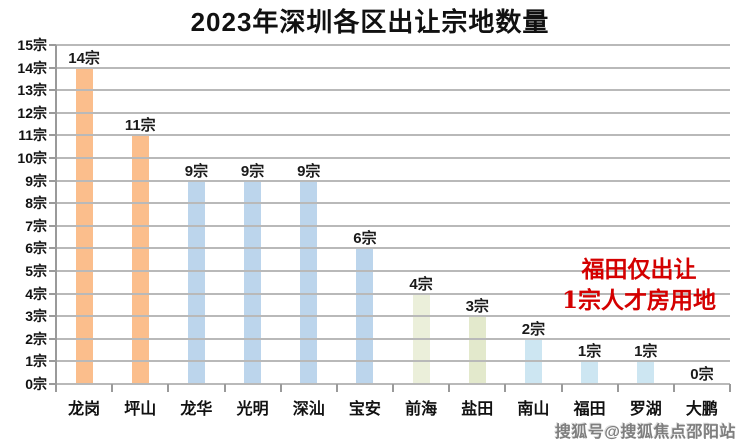 This screenshot has height=443, width=740. What do you see at coordinates (638, 300) in the screenshot?
I see `annotation-line-2: 1宗人才房用地` at bounding box center [638, 300].